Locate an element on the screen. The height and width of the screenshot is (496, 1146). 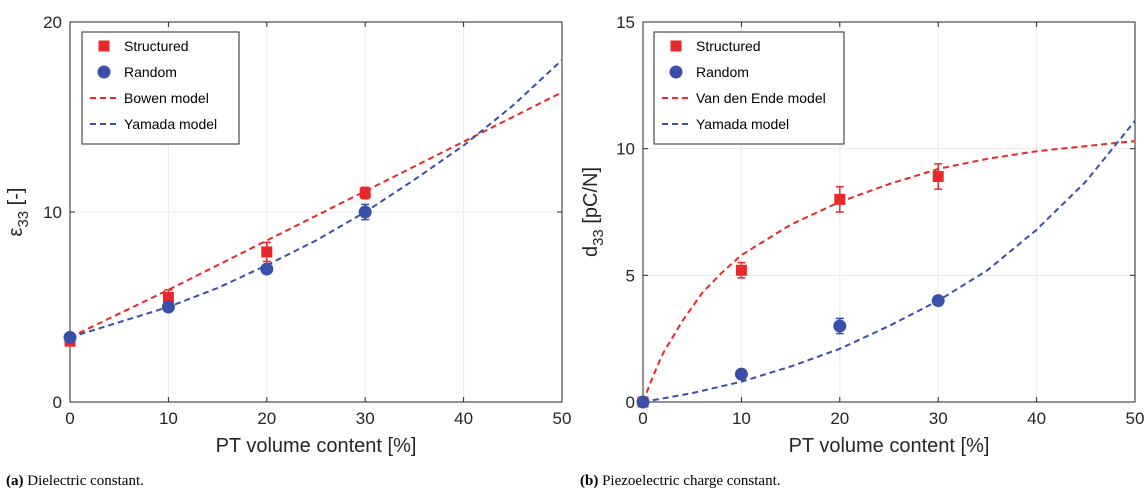
caption-b: (b) Piezoelectric charge constant. is located at coordinates (680, 481).